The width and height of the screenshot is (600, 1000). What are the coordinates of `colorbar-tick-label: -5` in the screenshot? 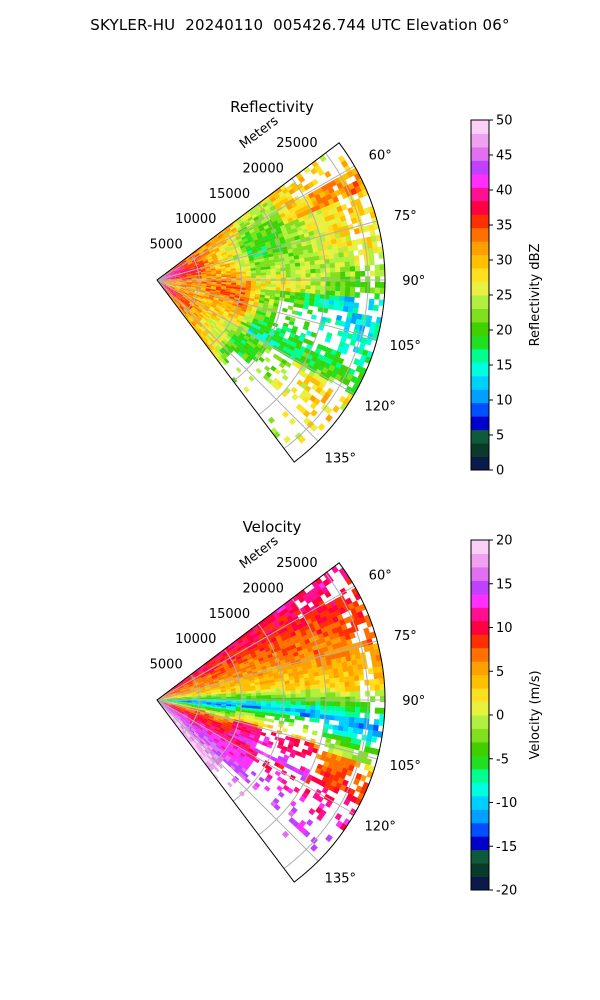 It's located at (502, 759).